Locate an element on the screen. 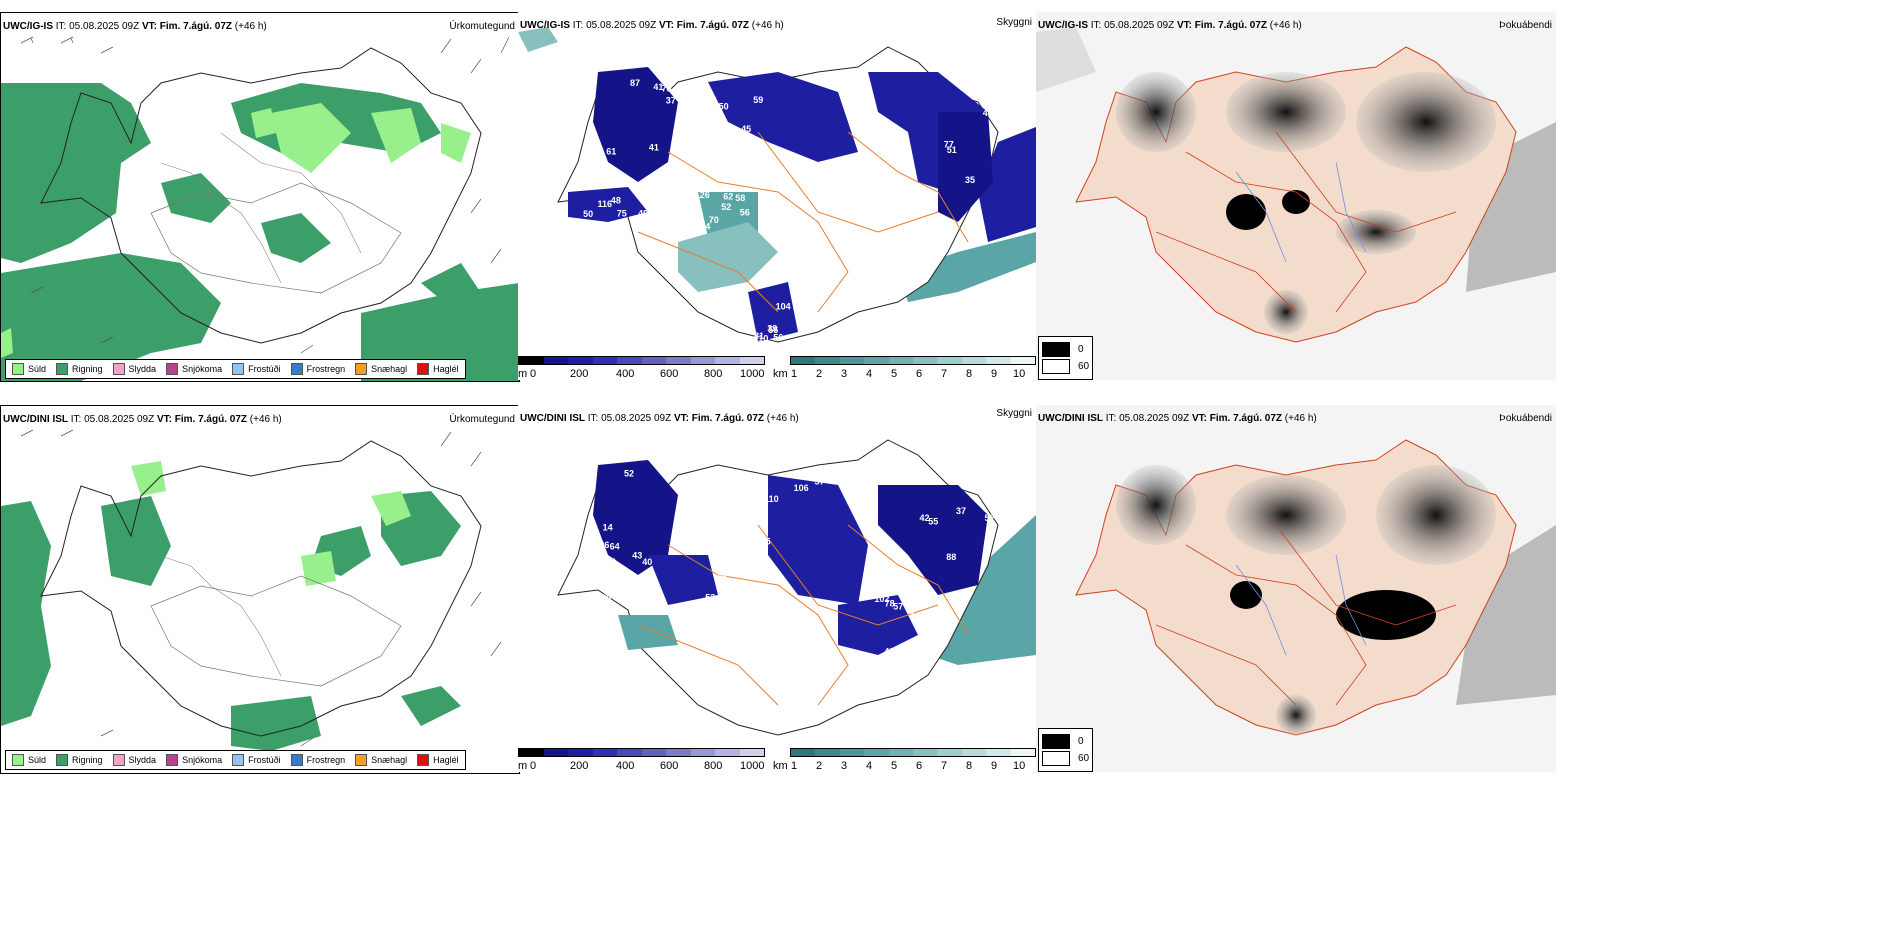  fog-map-top is located at coordinates (1296, 196).